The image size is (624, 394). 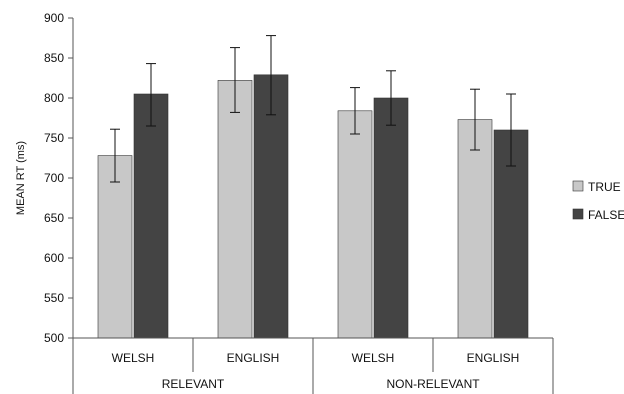 What do you see at coordinates (54, 58) in the screenshot?
I see `y-tick-label: 850` at bounding box center [54, 58].